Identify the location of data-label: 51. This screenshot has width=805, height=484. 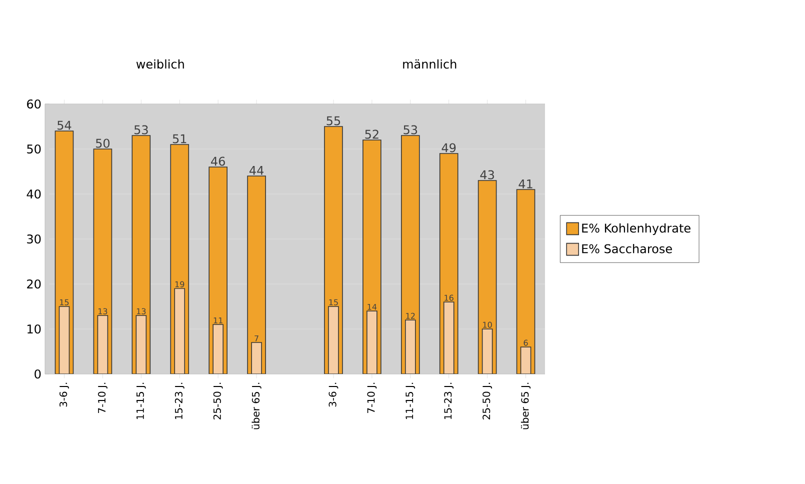
(179, 139).